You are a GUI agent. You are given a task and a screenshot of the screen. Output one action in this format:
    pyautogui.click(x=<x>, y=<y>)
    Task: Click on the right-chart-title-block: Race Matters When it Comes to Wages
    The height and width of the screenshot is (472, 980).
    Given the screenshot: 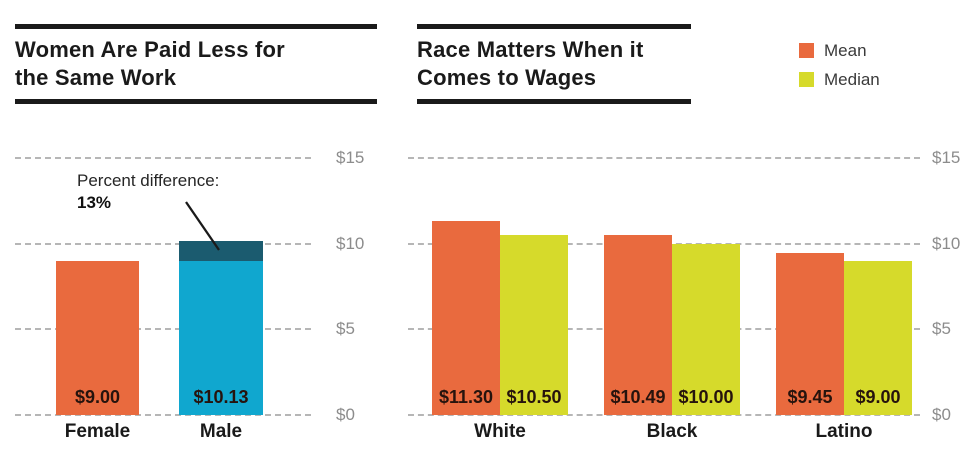 What is the action you would take?
    pyautogui.click(x=554, y=64)
    